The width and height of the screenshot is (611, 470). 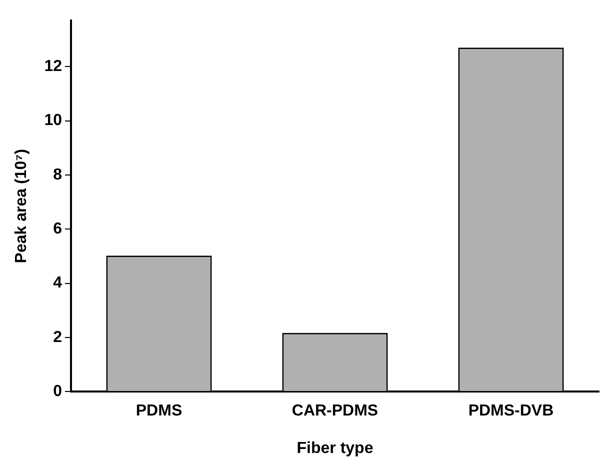 I want to click on y-tick-label: 8, so click(x=57, y=175).